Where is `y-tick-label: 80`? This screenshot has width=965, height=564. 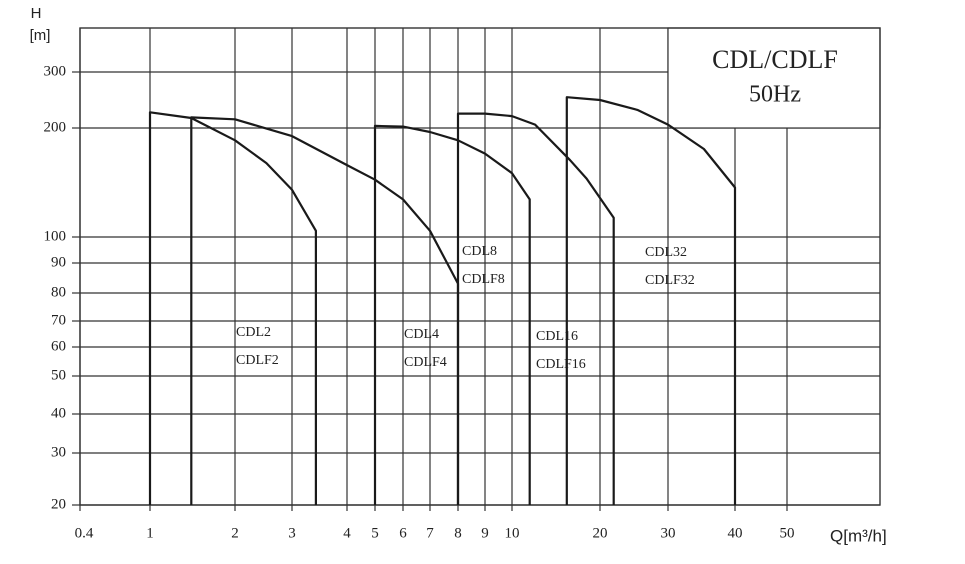
y-tick-label: 80 is located at coordinates (58, 292).